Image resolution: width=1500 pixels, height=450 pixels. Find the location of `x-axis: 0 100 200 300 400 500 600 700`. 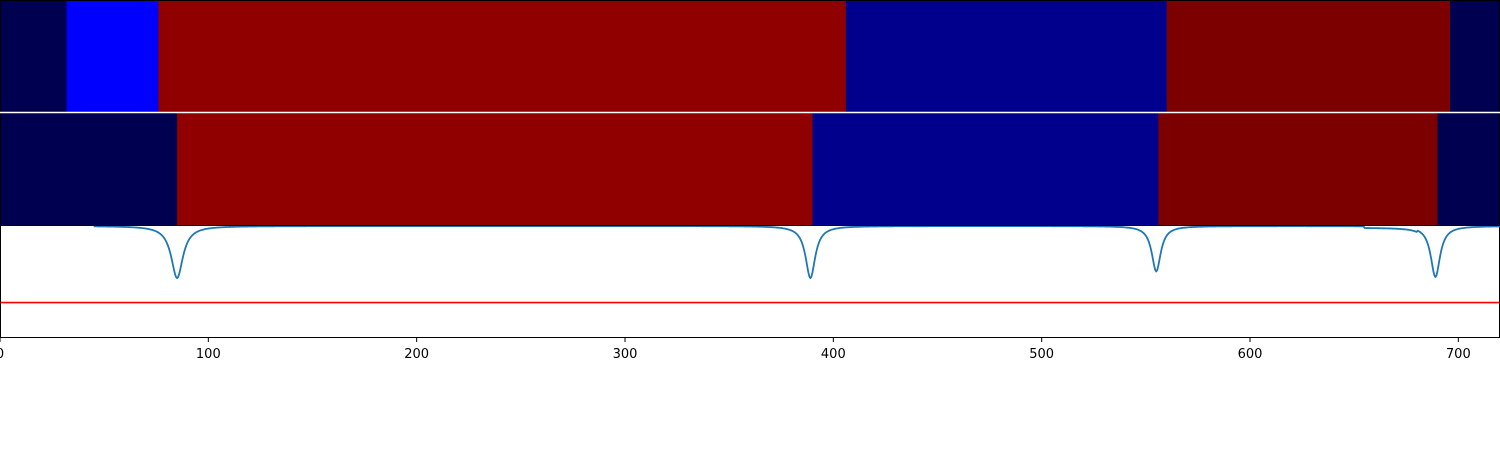

x-axis: 0 100 200 300 400 500 600 700 is located at coordinates (735, 350).